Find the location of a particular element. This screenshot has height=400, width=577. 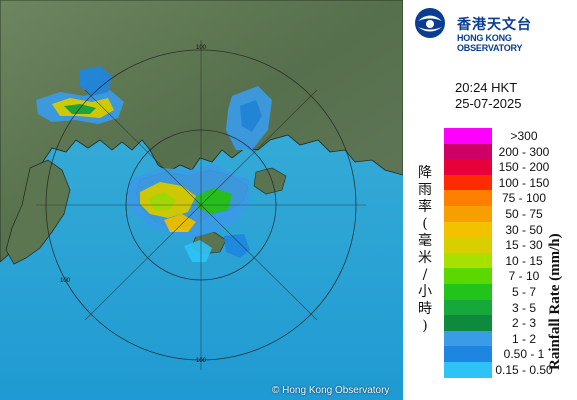

date-label: 25-07-2025 is located at coordinates (488, 103).